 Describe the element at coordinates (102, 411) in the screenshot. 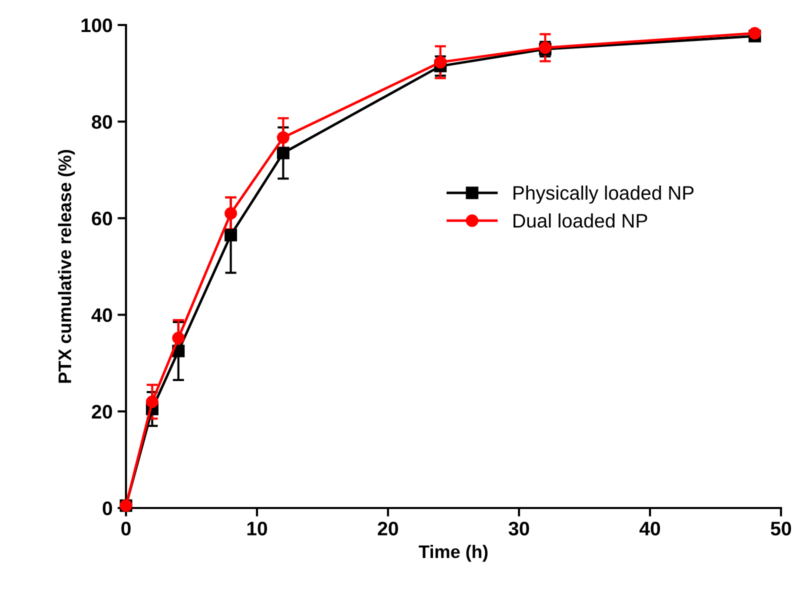

I see `y-tick-label: 20` at that location.